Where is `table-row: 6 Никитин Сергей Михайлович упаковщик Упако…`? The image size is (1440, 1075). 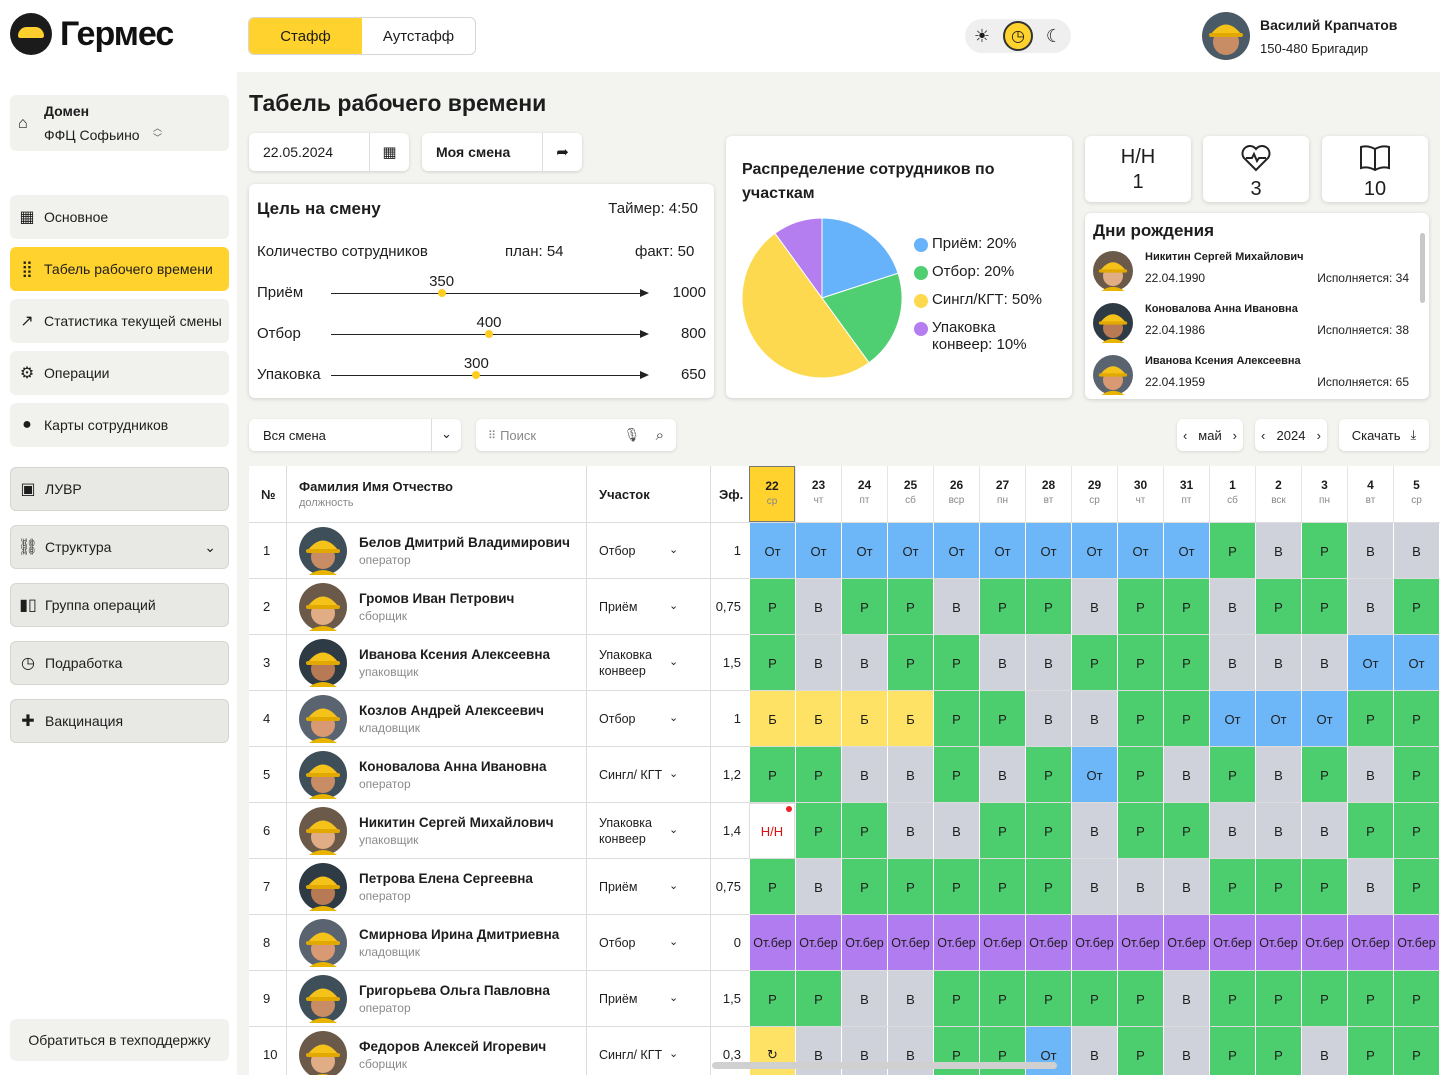 table-row: 6 Никитин Сергей Михайлович упаковщик Упако… is located at coordinates (844, 830).